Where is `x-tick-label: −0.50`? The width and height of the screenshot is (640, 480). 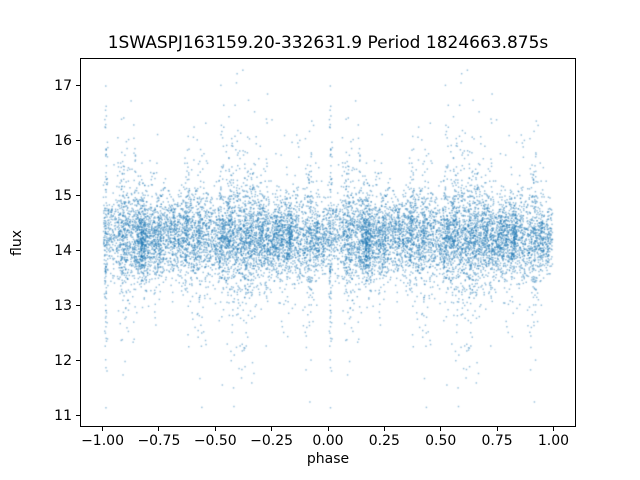 x-tick-label: −0.50 is located at coordinates (215, 441).